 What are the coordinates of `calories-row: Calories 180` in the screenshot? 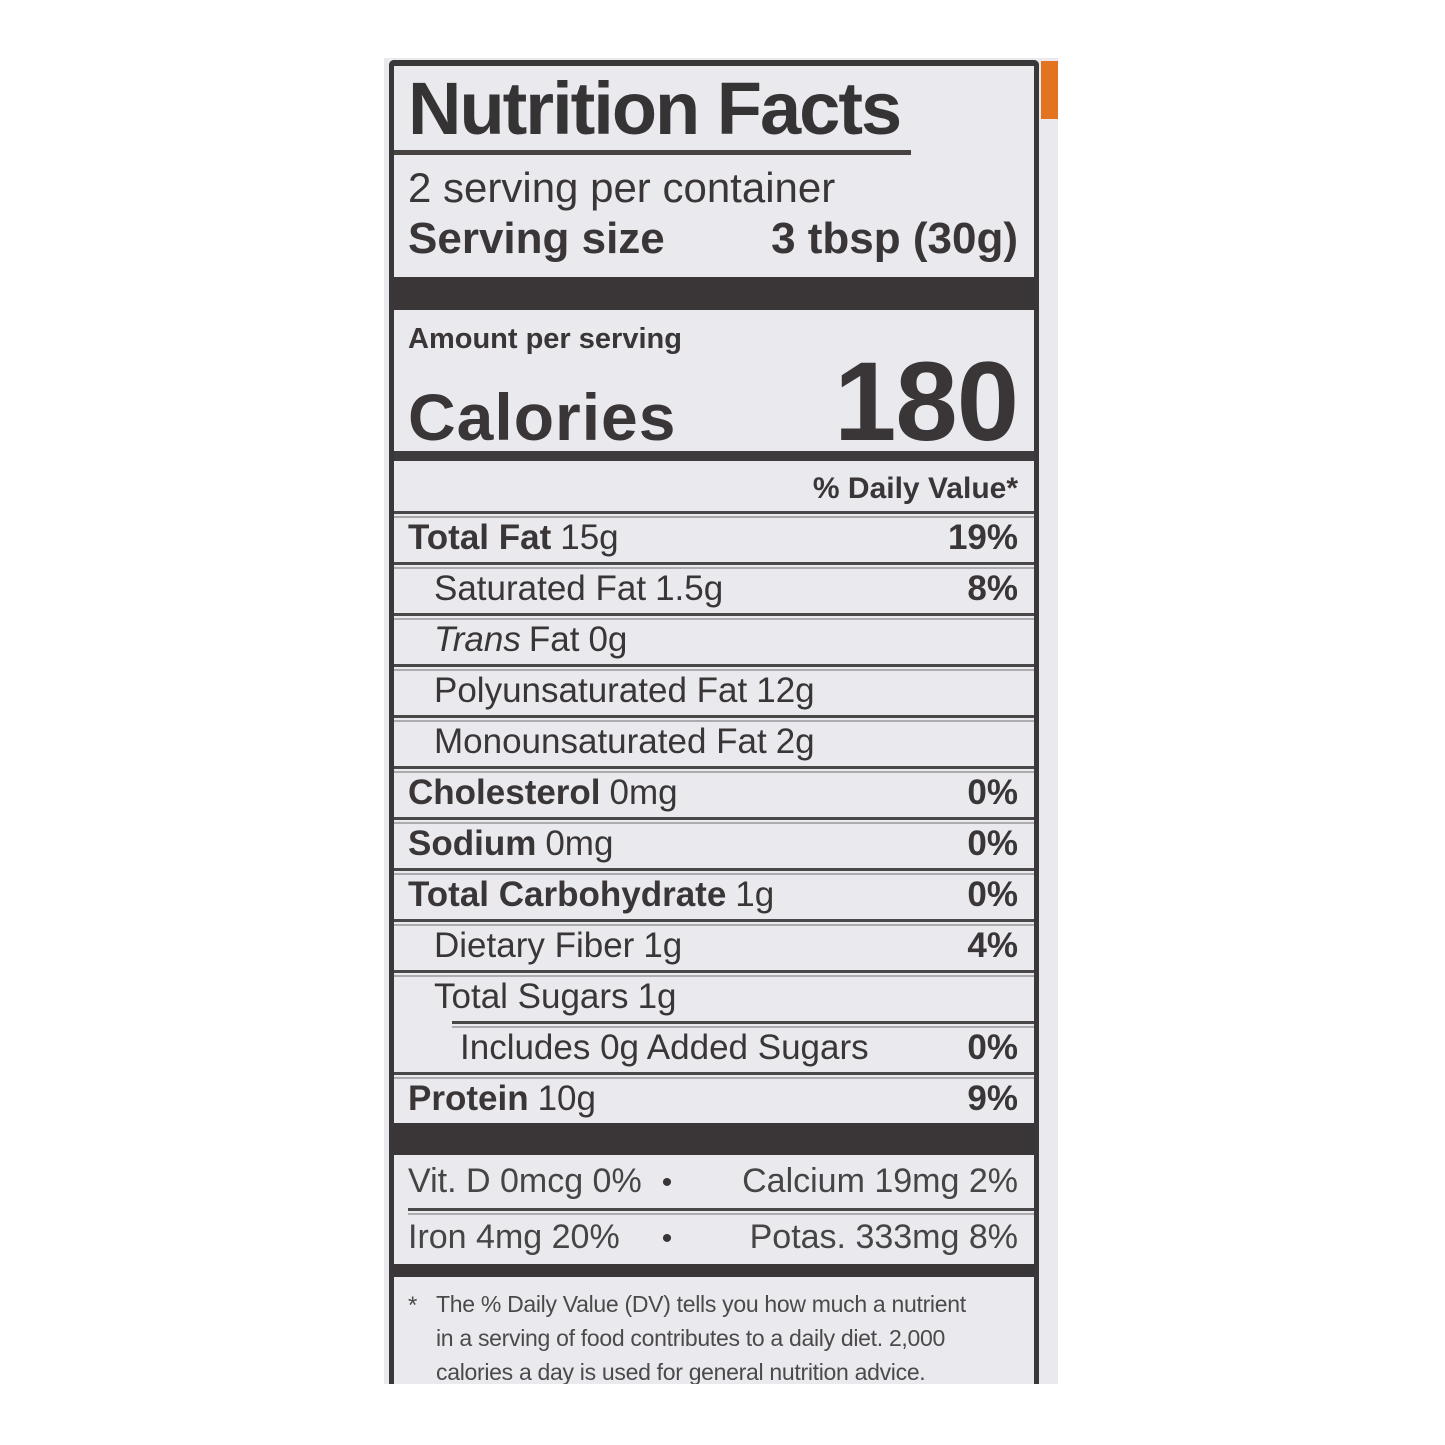 It's located at (713, 401).